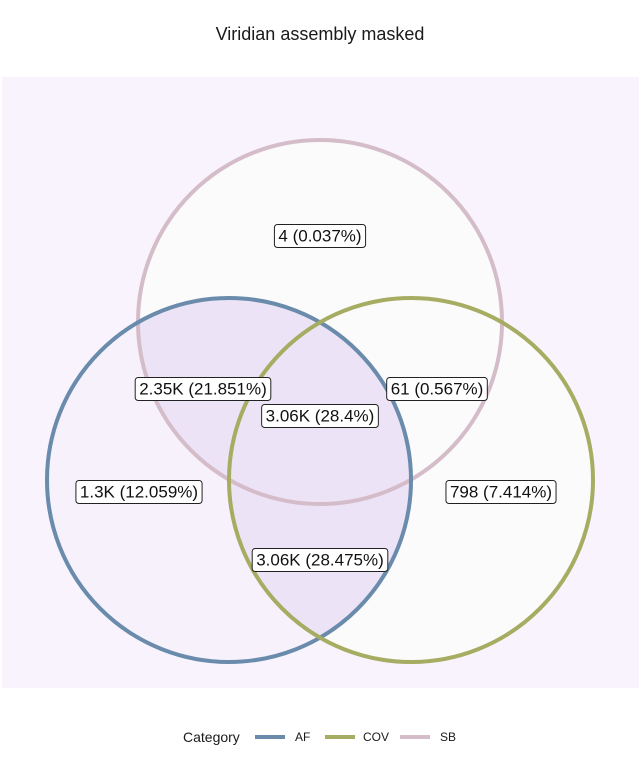 The height and width of the screenshot is (767, 641). I want to click on region-label-af-cov: 3.06K (28.475%), so click(320, 560).